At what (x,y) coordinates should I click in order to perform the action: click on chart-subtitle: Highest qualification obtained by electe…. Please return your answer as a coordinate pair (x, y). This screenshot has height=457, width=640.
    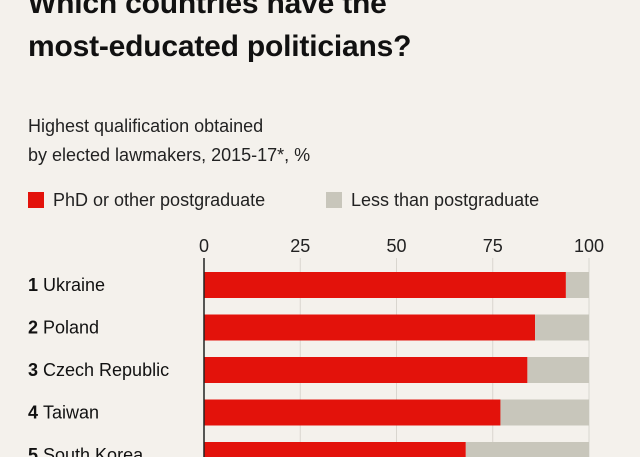
    Looking at the image, I should click on (169, 141).